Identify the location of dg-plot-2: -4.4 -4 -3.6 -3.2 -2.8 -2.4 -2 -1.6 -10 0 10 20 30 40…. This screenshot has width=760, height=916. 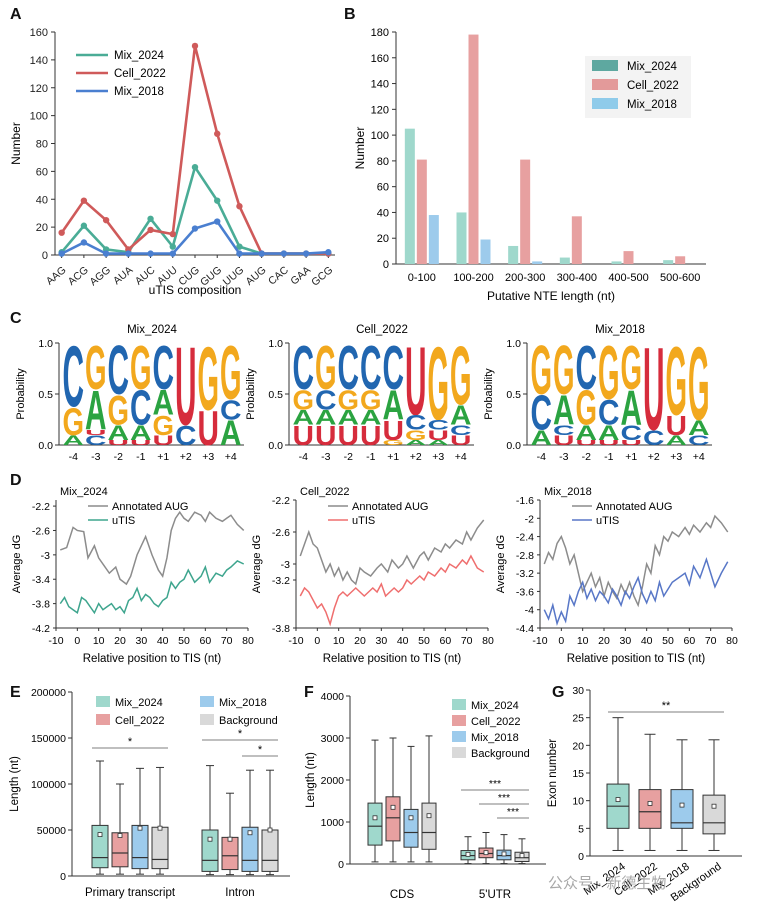
(616, 575).